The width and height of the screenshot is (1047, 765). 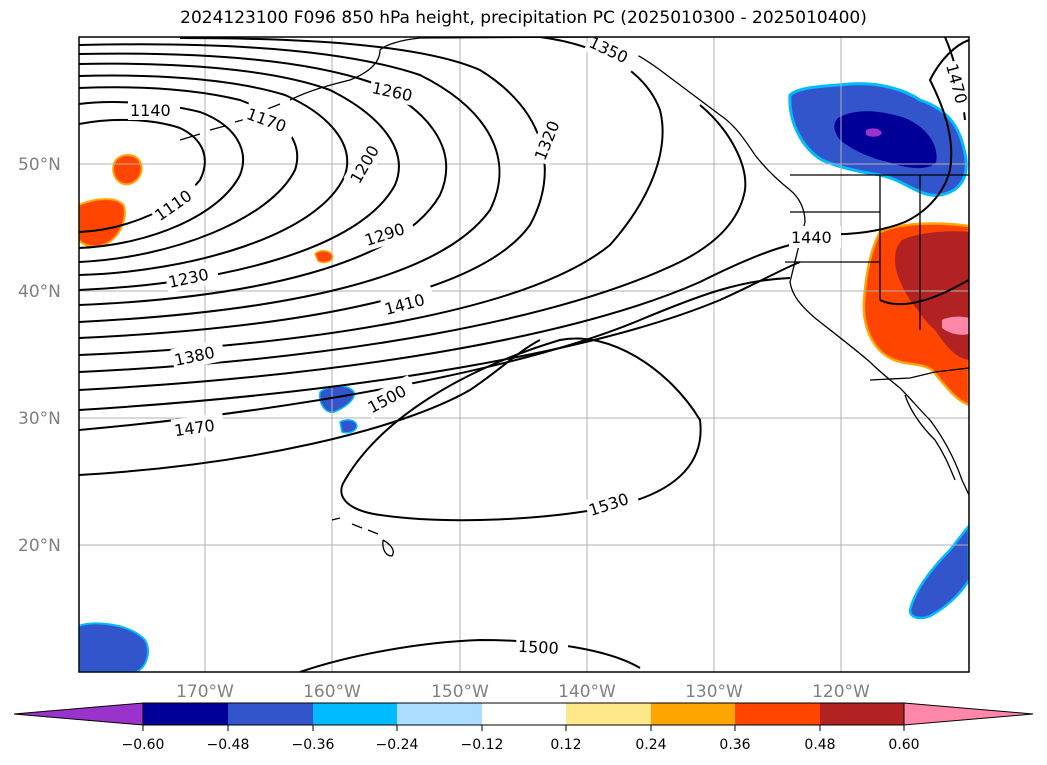 I want to click on coastline-hawaii, so click(x=362, y=537).